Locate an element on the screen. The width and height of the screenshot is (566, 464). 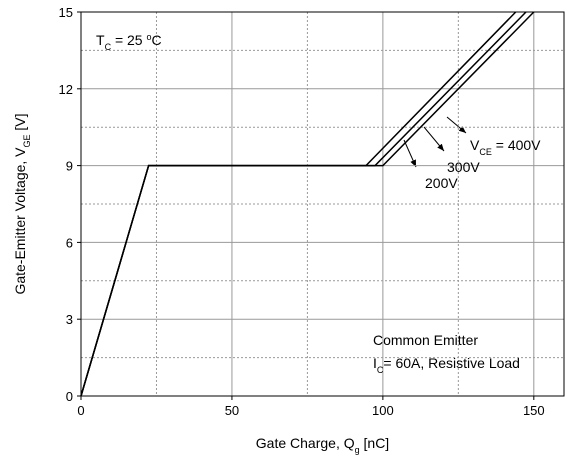
text-part: = 60A, Resistive Load is located at coordinates (451, 363).